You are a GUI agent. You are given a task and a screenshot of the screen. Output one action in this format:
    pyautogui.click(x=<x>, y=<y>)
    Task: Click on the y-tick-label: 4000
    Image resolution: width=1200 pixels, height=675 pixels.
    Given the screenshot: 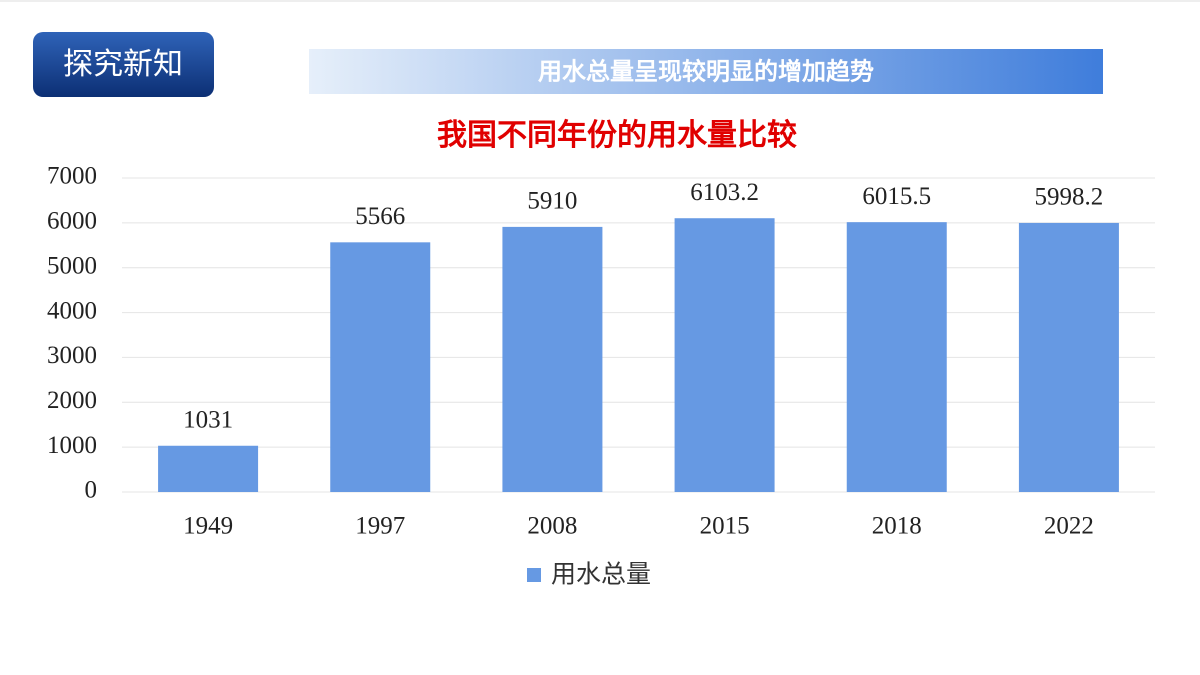 What is the action you would take?
    pyautogui.click(x=72, y=310)
    